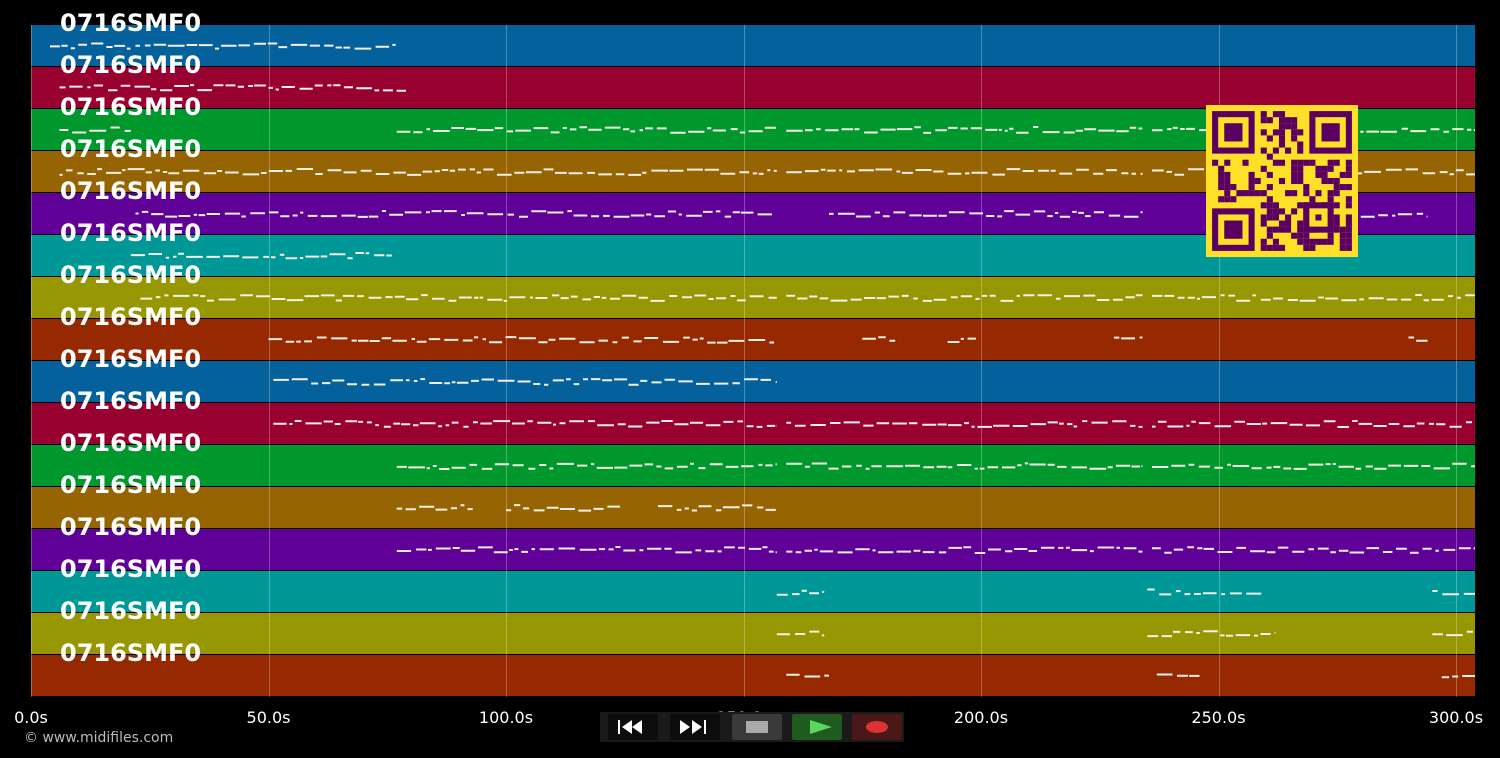 The height and width of the screenshot is (758, 1500). What do you see at coordinates (99, 738) in the screenshot?
I see `copyright-text: © www.midifiles.com` at bounding box center [99, 738].